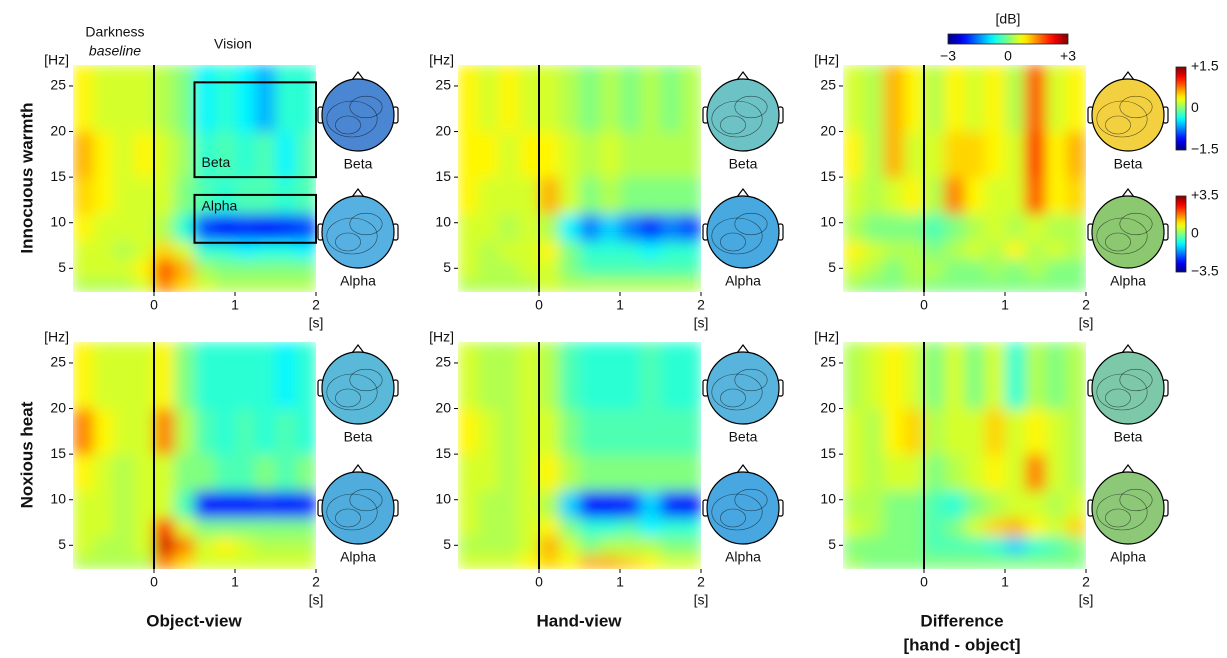  I want to click on y-tick-label: 5, so click(447, 267).